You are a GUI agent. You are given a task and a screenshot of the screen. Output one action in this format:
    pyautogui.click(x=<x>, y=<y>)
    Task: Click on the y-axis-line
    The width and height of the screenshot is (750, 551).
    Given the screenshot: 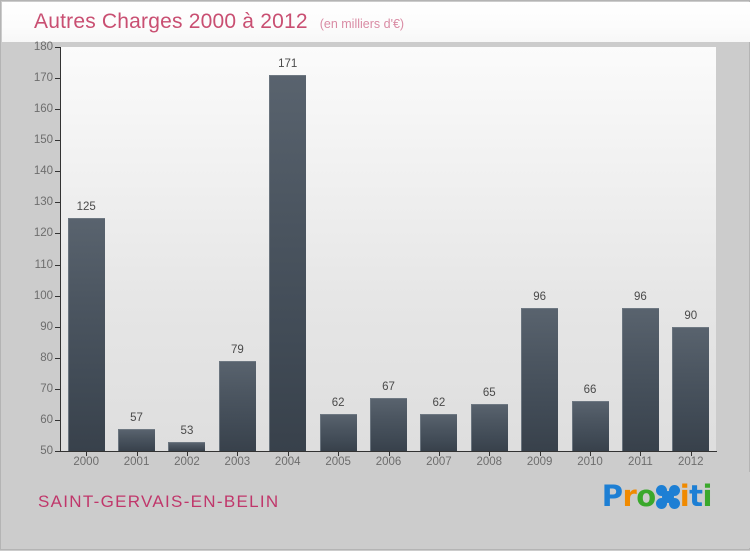 What is the action you would take?
    pyautogui.click(x=60, y=249)
    